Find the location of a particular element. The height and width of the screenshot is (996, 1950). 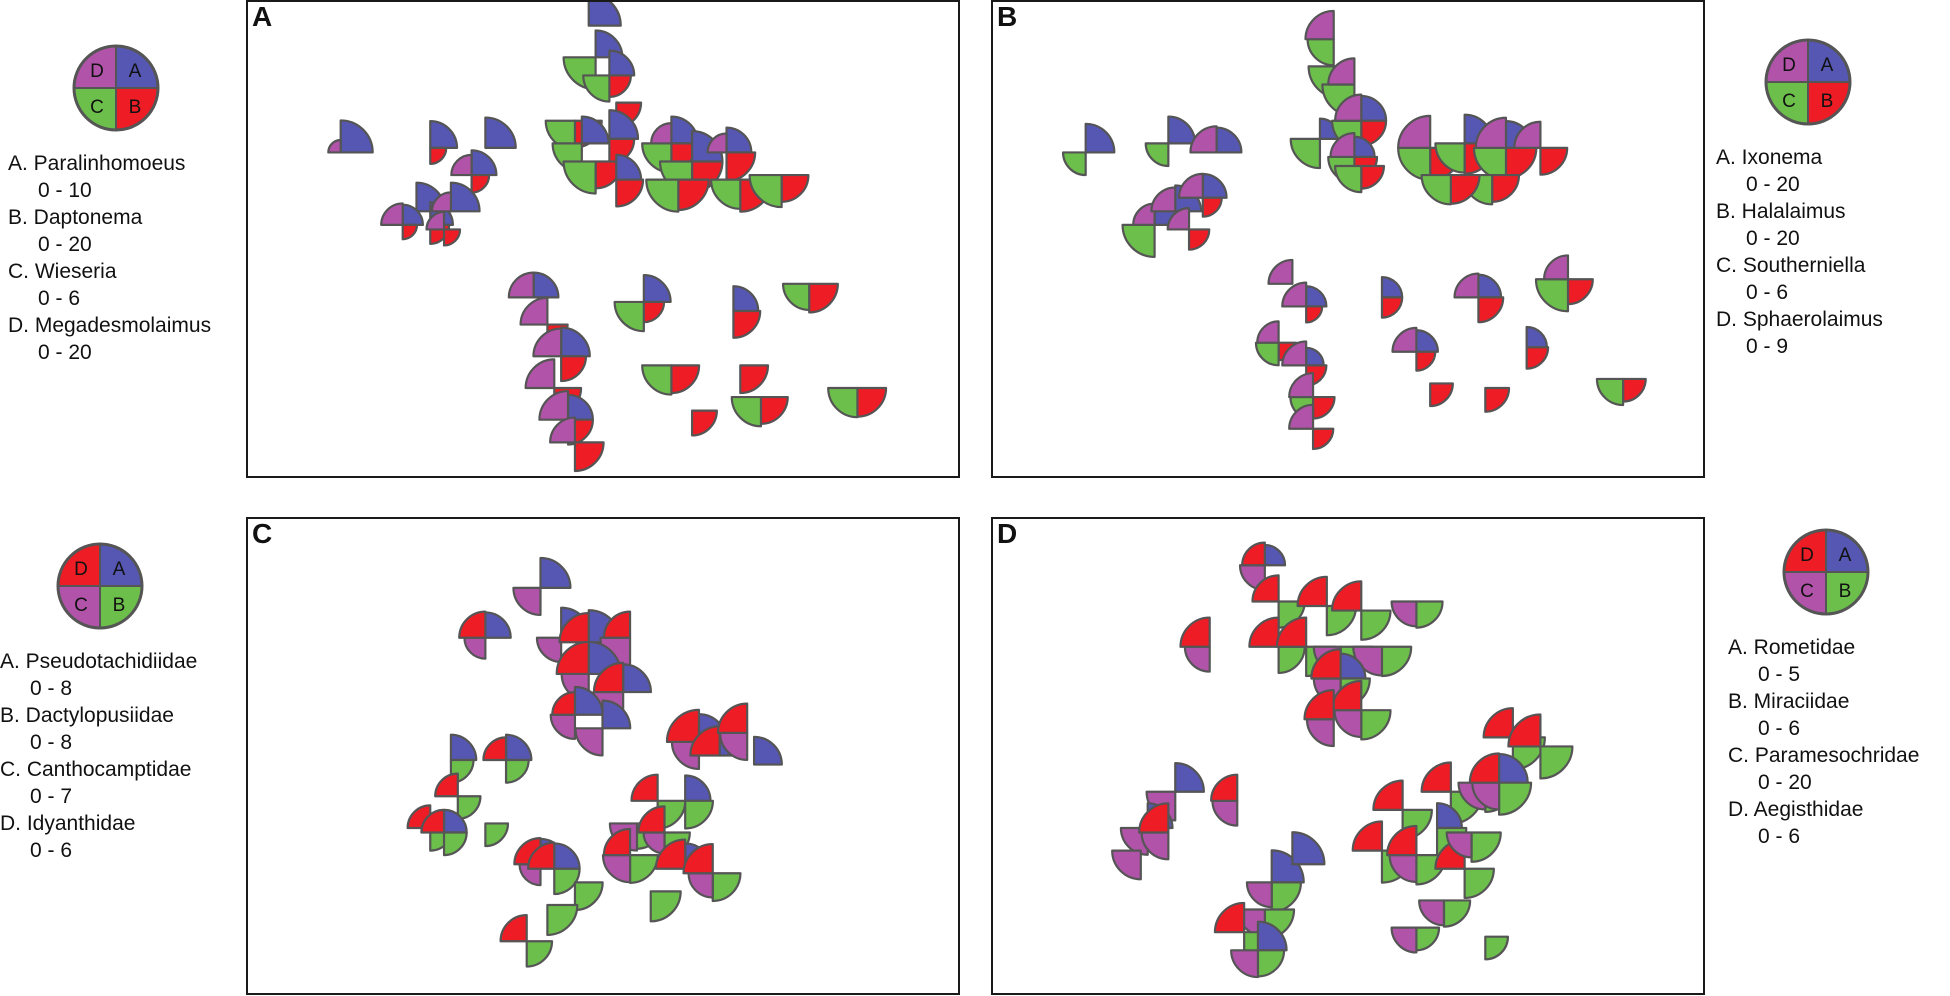

legend-b-range: 0 - 9 is located at coordinates (1767, 346).